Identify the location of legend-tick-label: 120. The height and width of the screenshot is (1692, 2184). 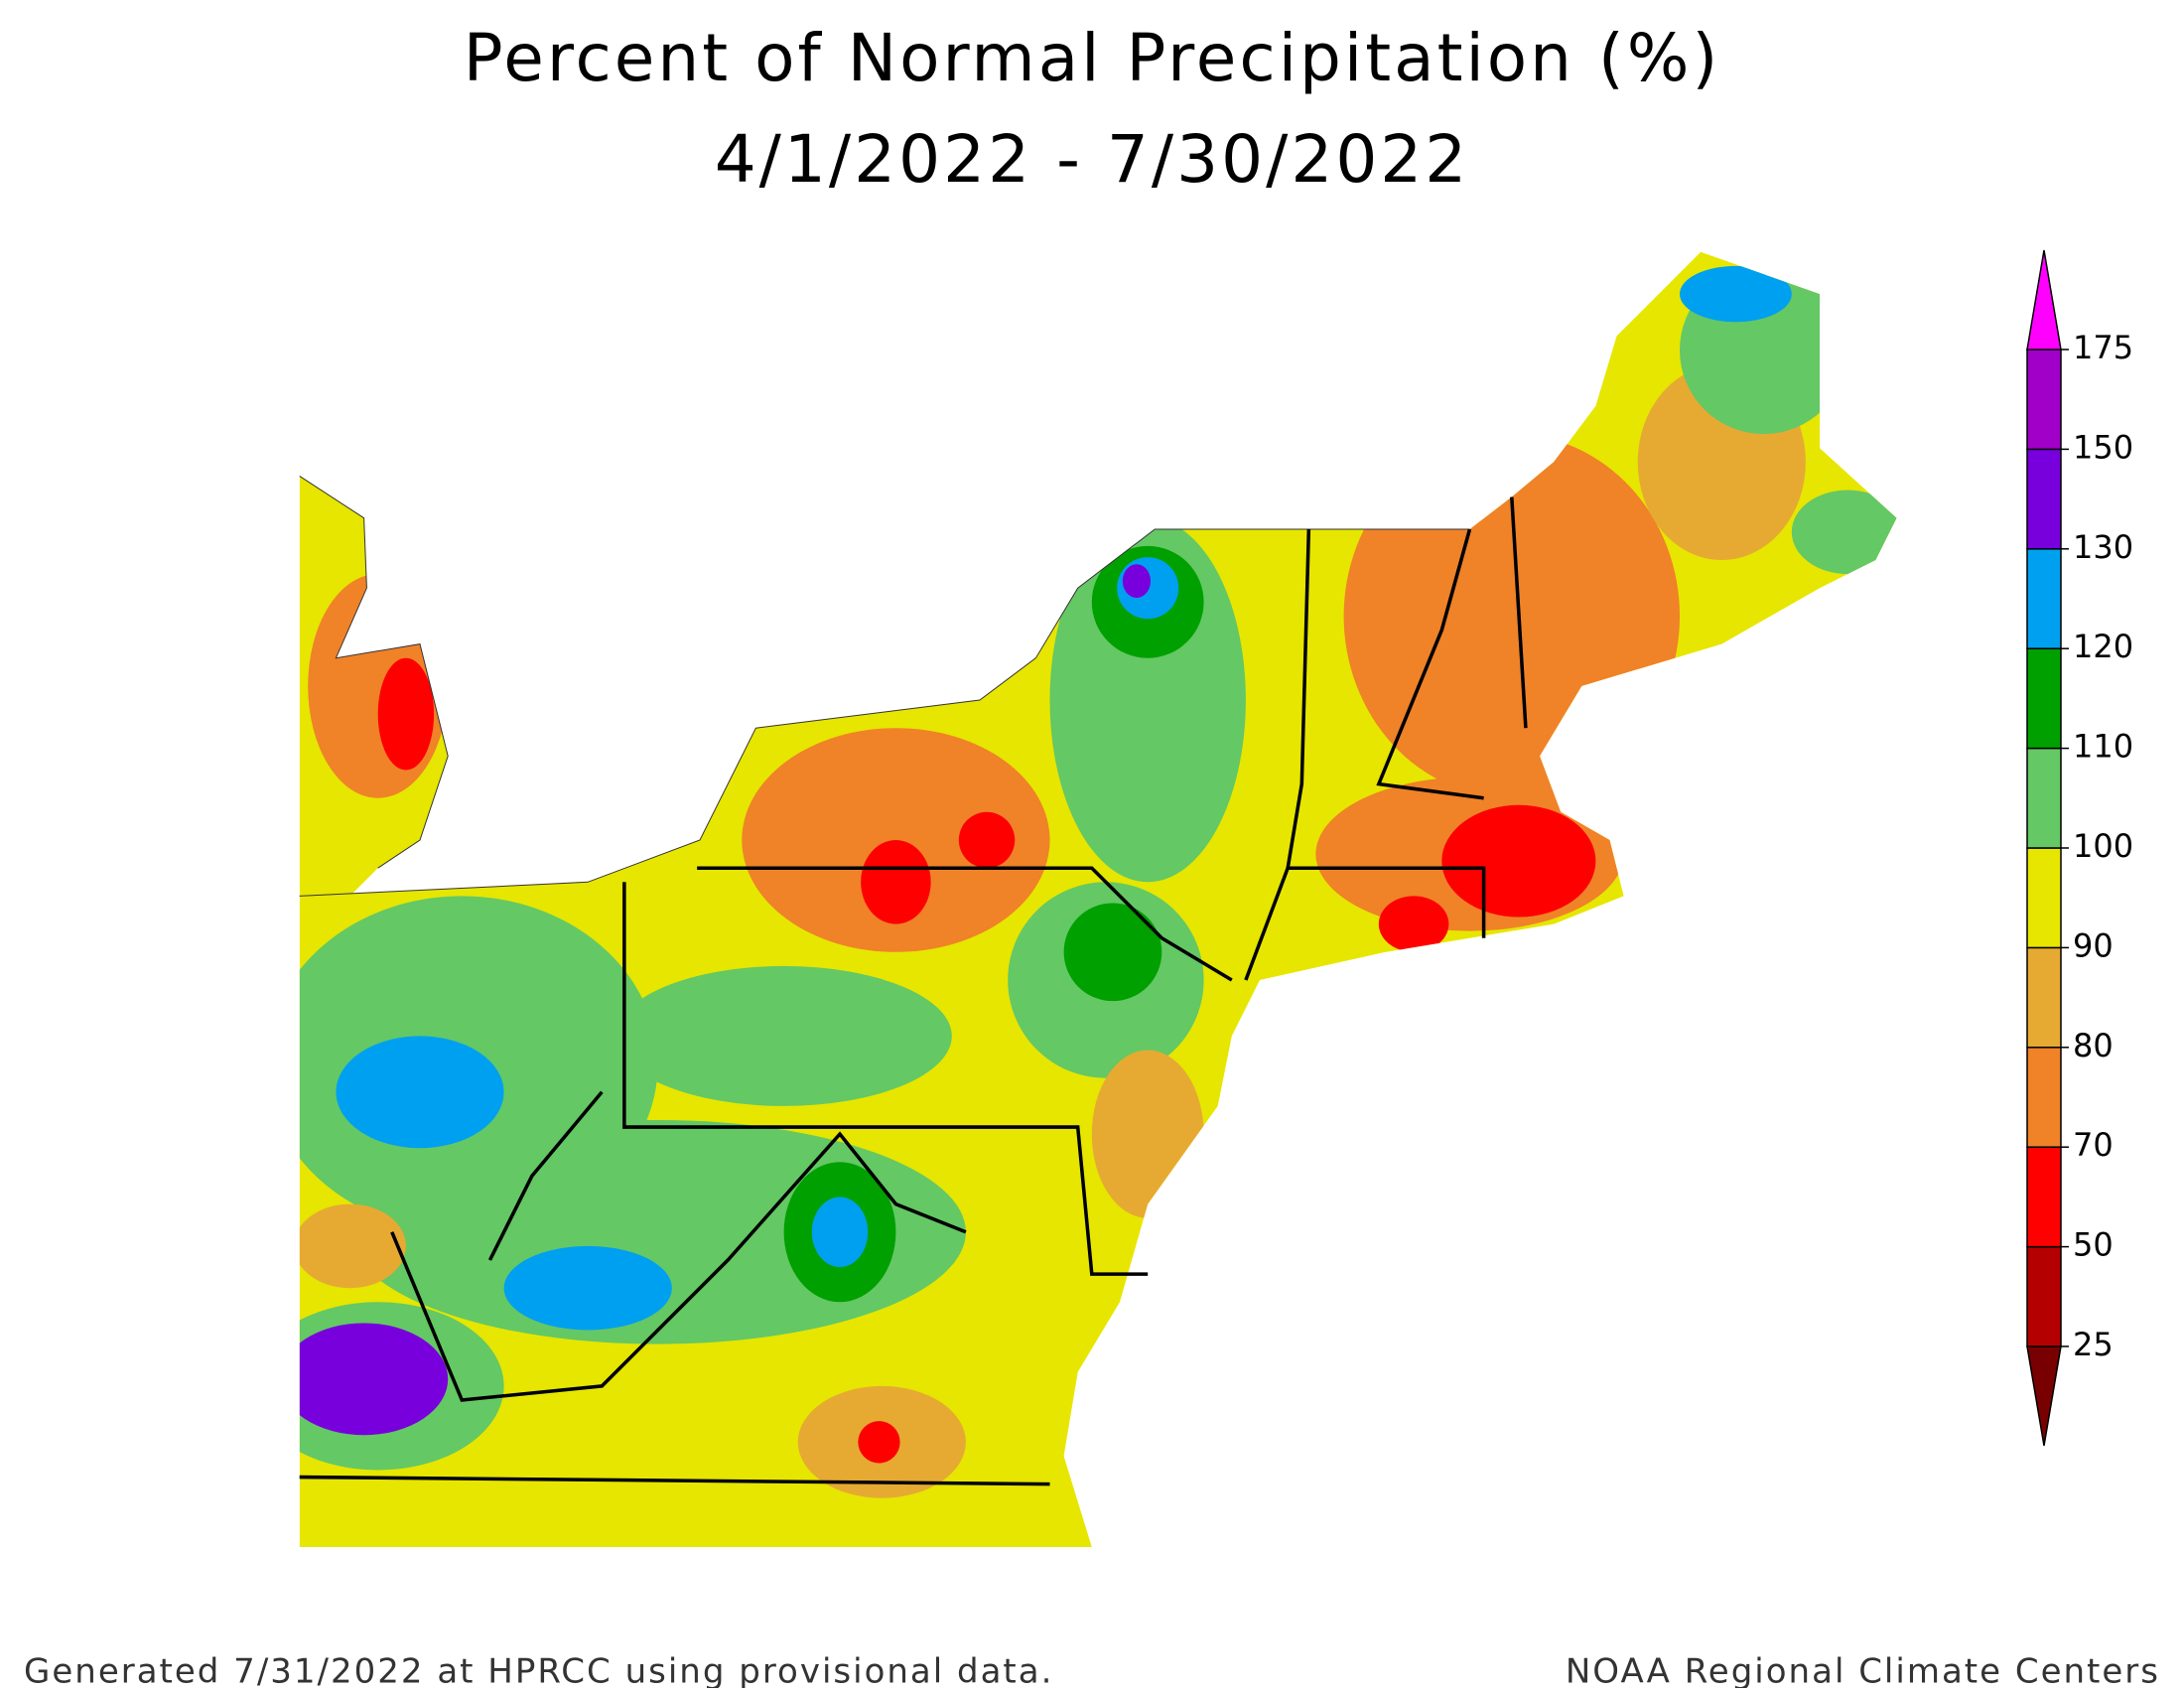
(2103, 646).